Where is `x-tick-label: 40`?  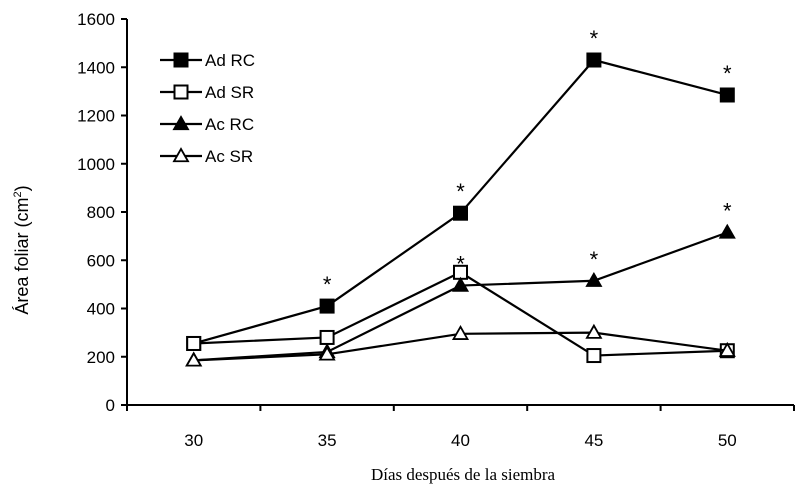
x-tick-label: 40 is located at coordinates (460, 440).